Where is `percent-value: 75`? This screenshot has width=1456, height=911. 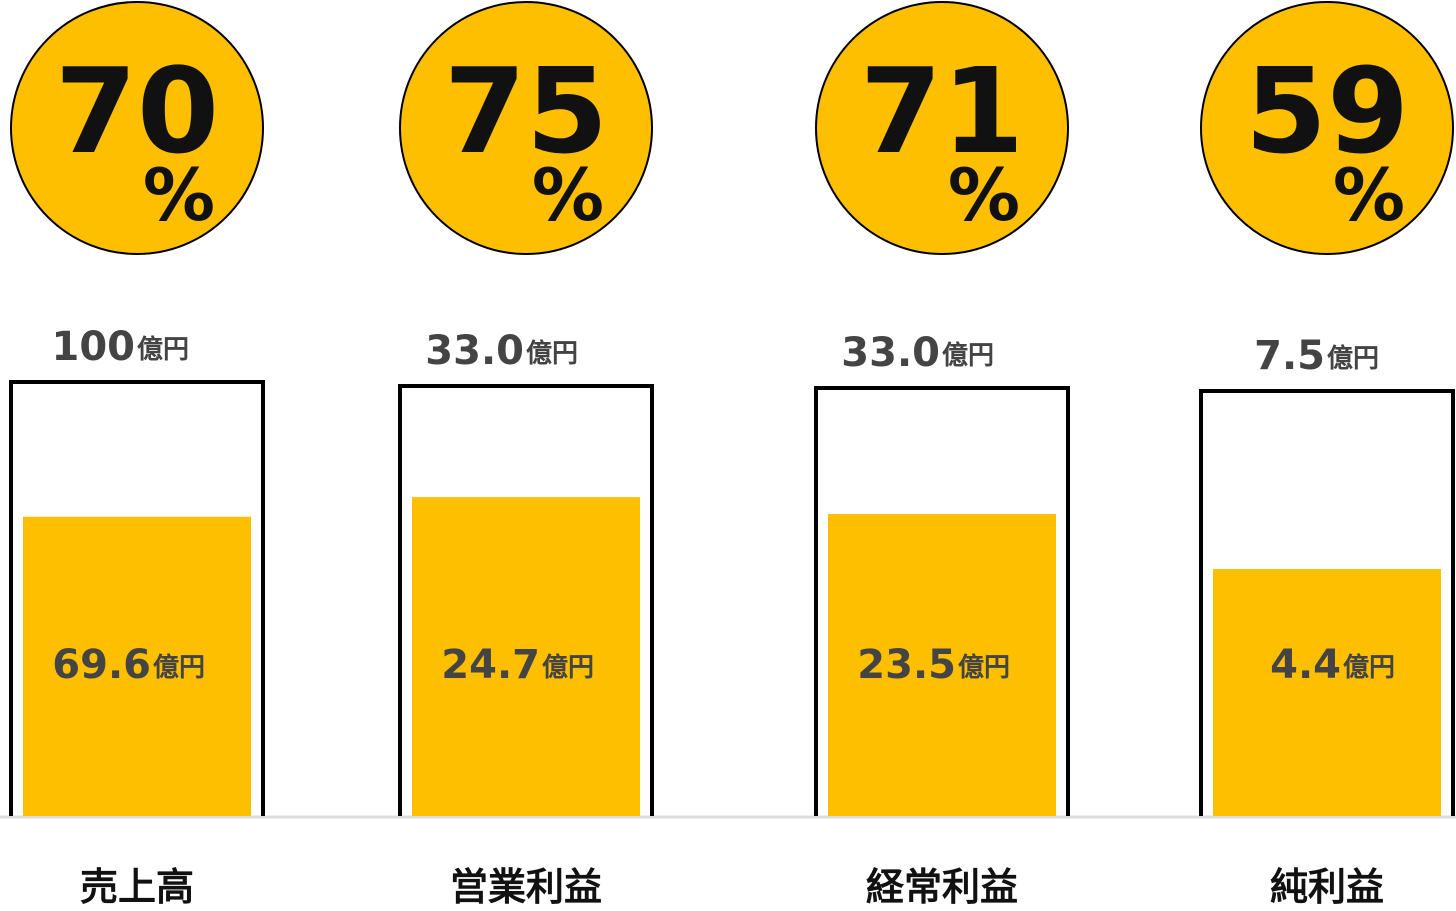
percent-value: 75 is located at coordinates (526, 111).